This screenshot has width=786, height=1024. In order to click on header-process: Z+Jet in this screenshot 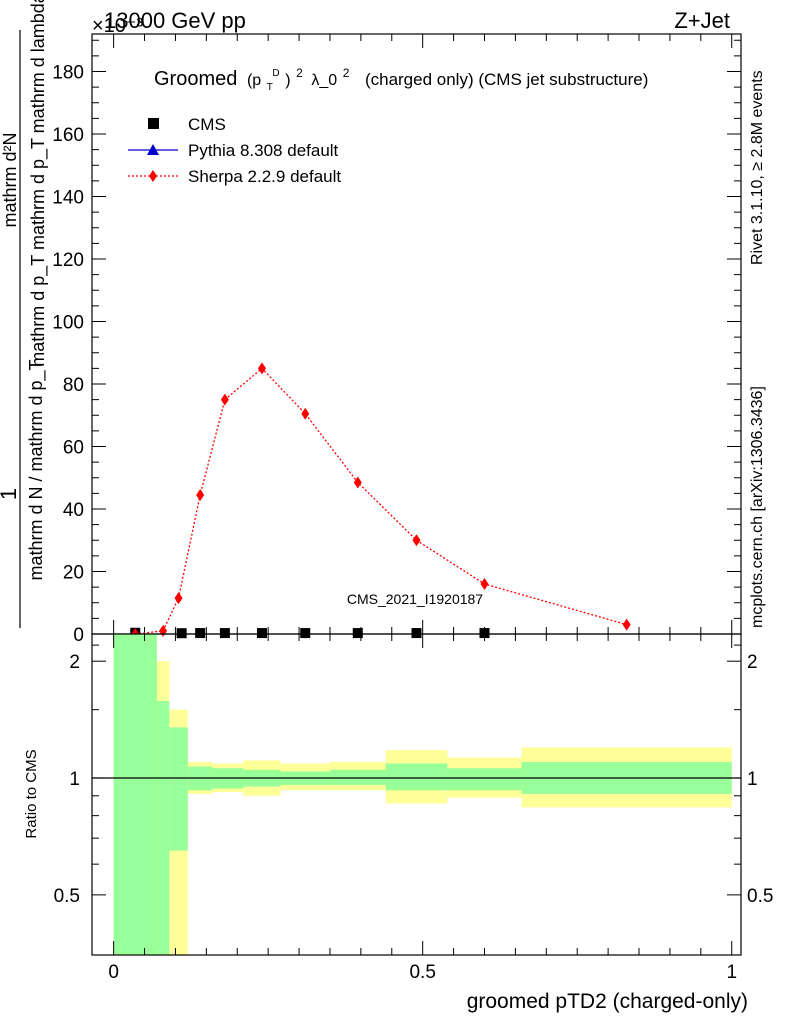, I will do `click(702, 20)`.